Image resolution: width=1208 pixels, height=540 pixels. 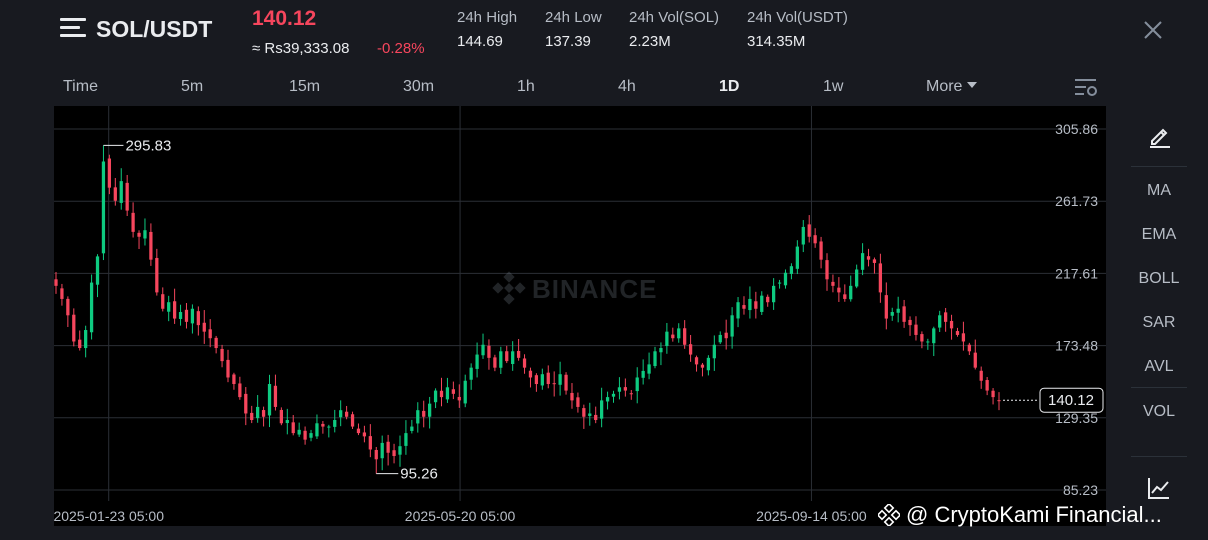 I want to click on chart-settings-icon, so click(x=1086, y=88).